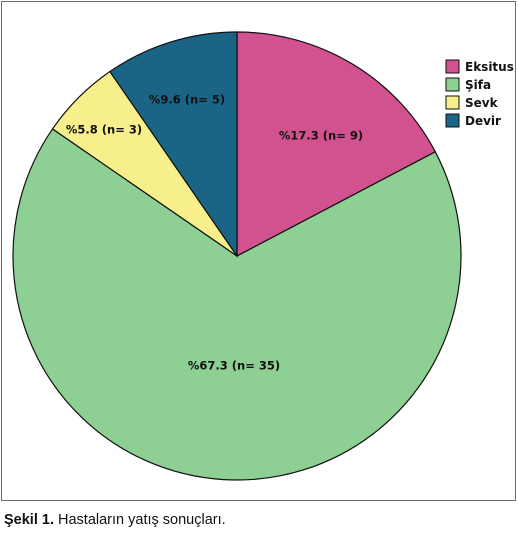 The height and width of the screenshot is (537, 519). Describe the element at coordinates (489, 67) in the screenshot. I see `legend-label-eksitus: Eksitus` at that location.